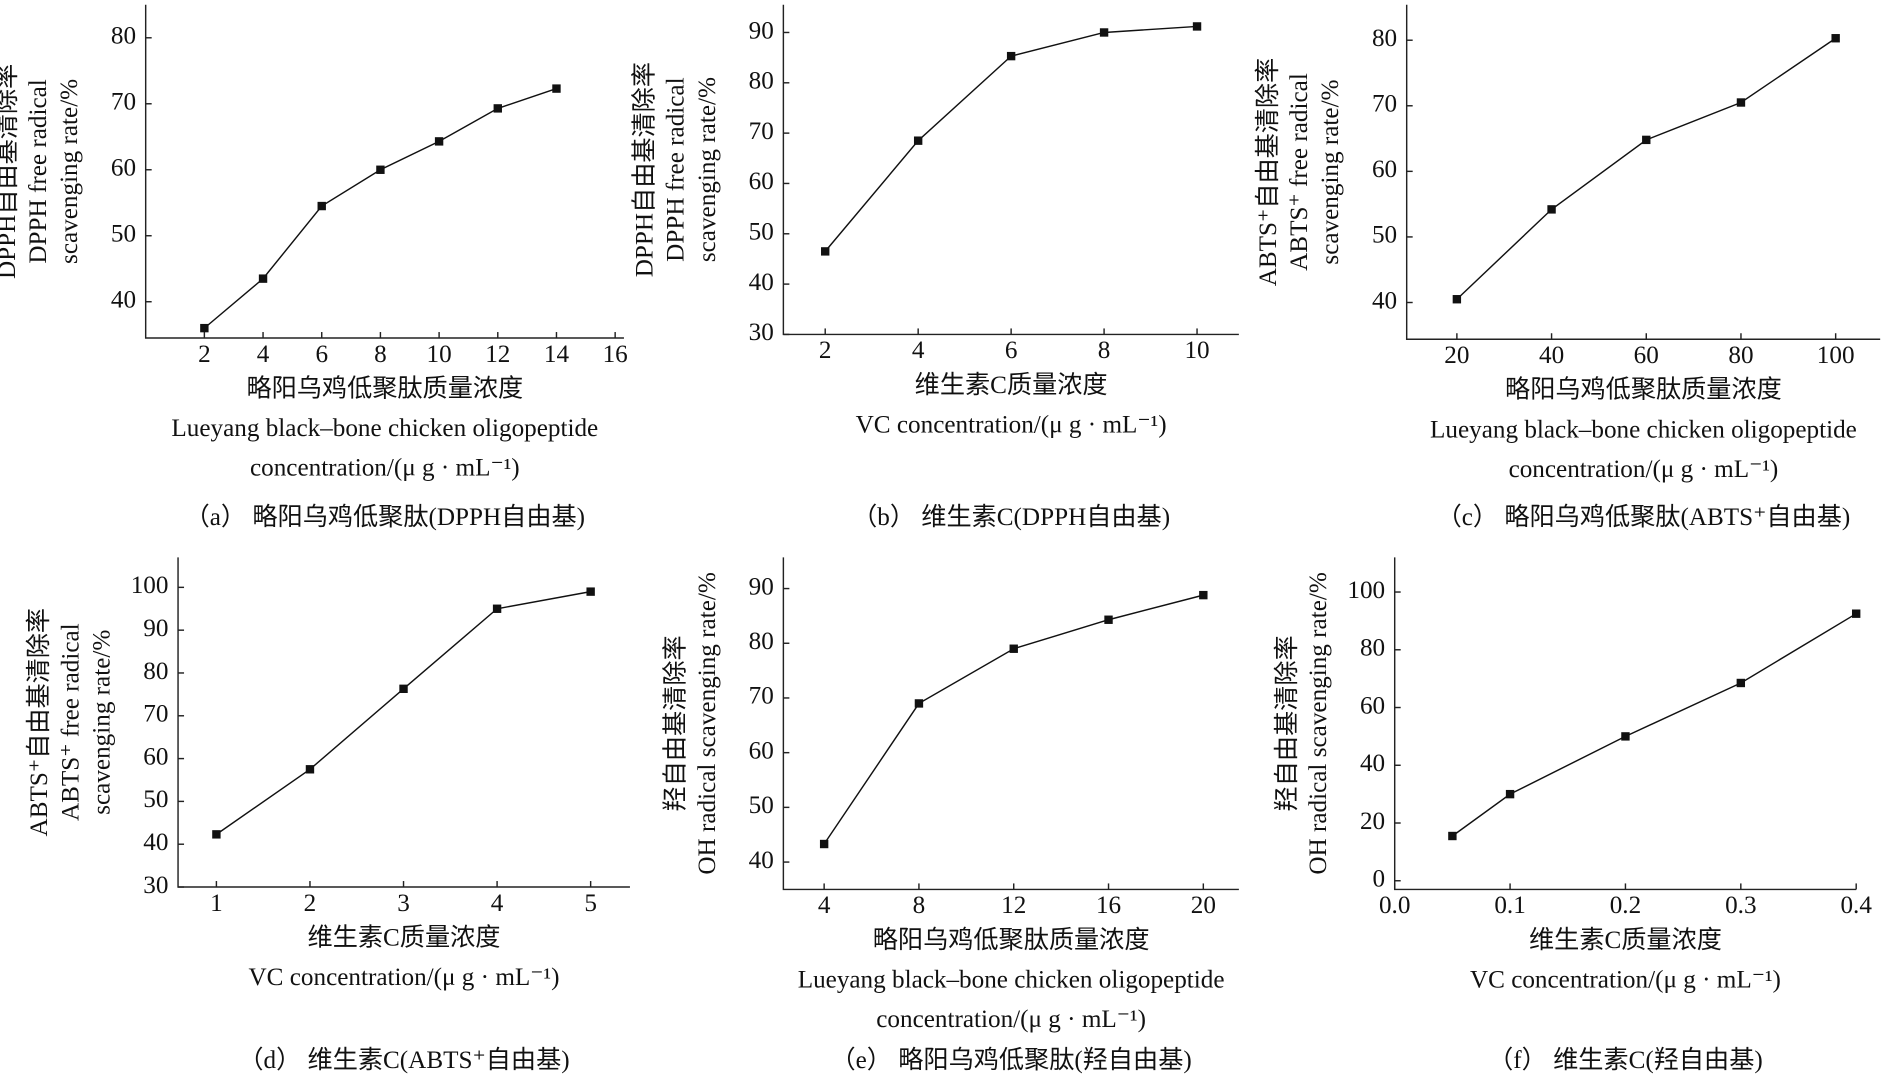  I want to click on x-tick-label: 0.0, so click(1394, 905).